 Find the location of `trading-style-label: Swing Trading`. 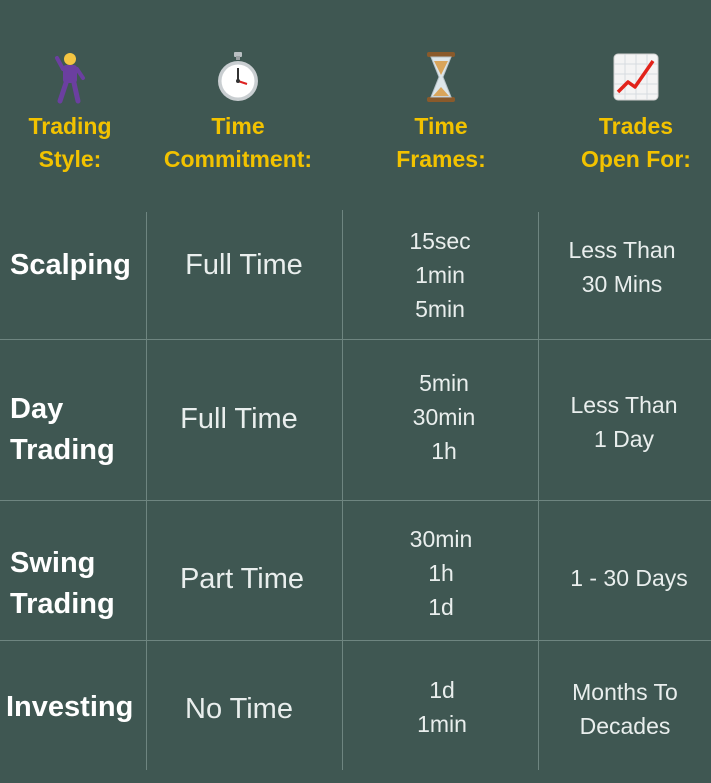

trading-style-label: Swing Trading is located at coordinates (62, 583).